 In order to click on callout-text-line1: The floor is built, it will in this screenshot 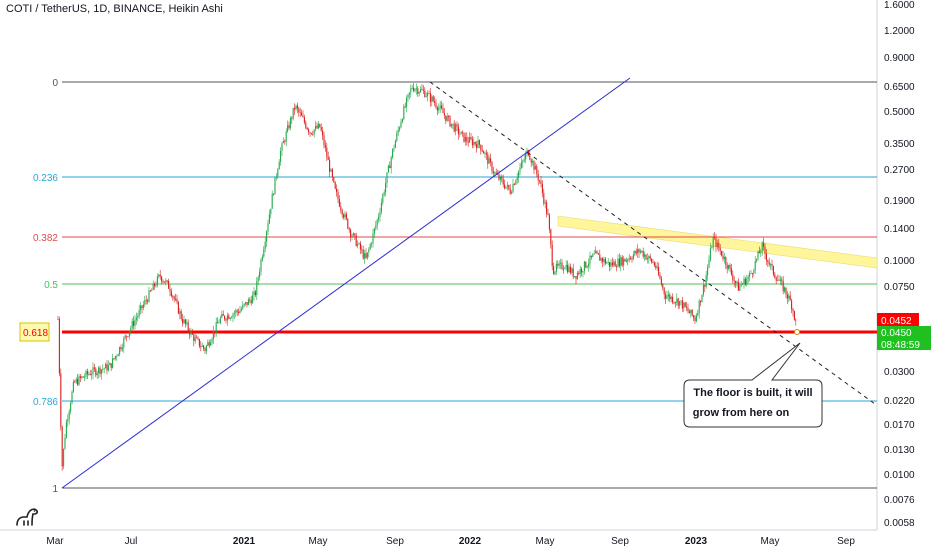, I will do `click(752, 393)`.